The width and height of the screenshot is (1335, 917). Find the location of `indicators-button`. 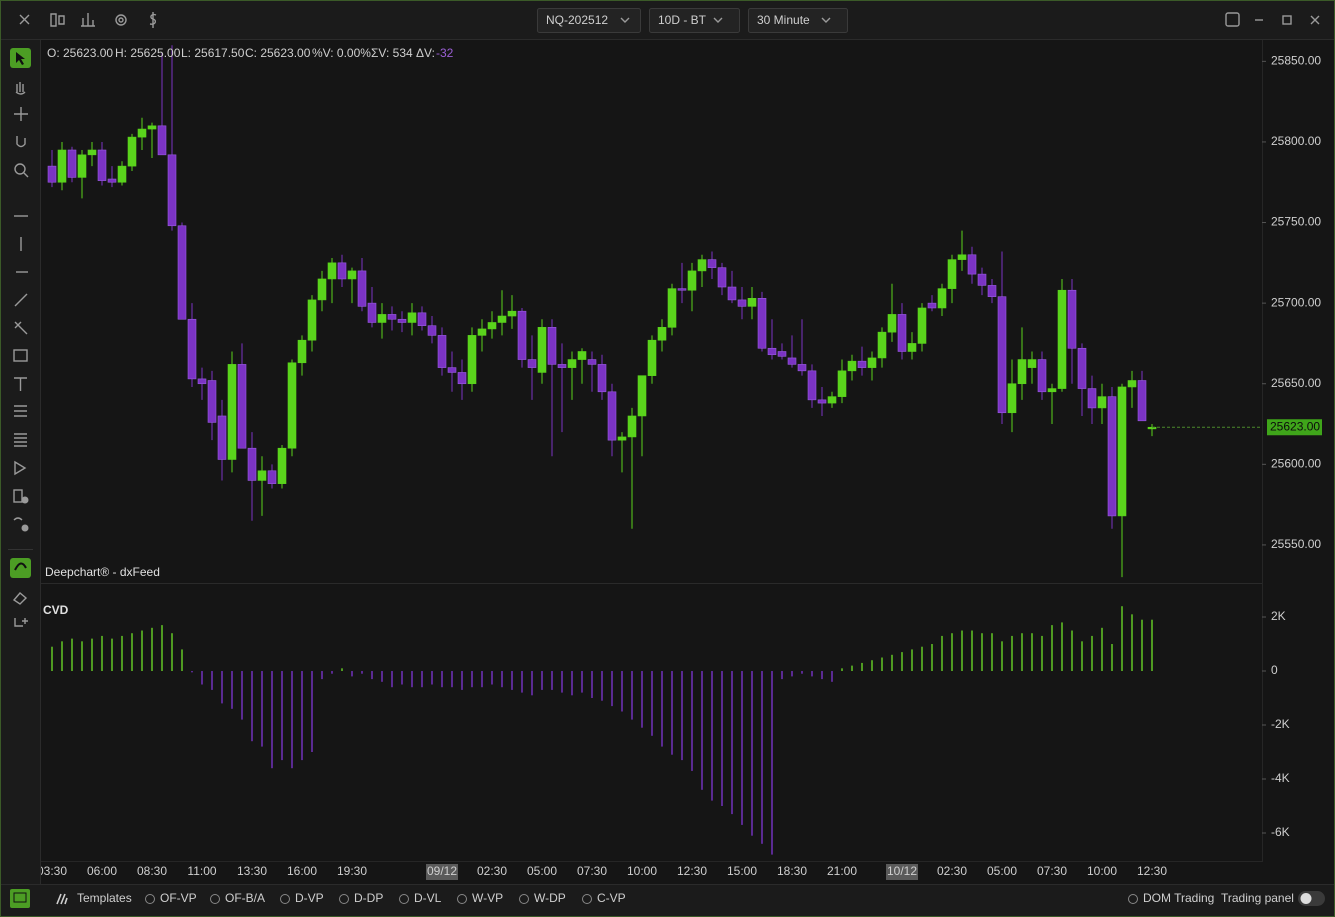

indicators-button is located at coordinates (88, 20).